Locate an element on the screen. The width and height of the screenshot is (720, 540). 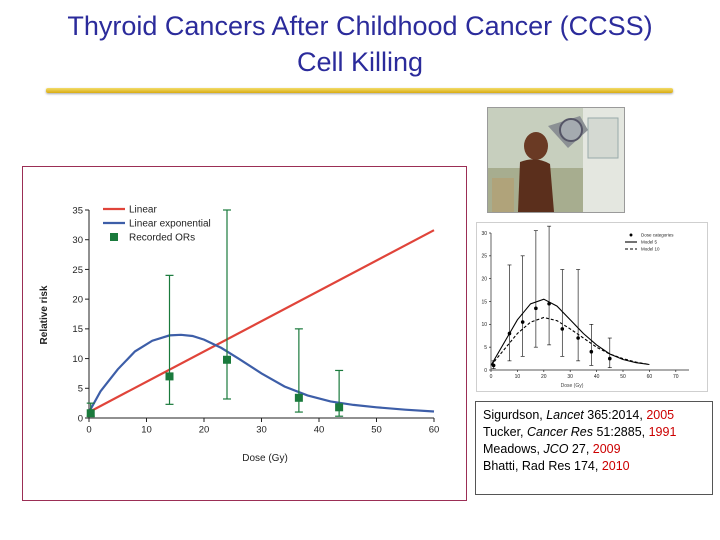
mini-x-tick-label: 50 is located at coordinates (623, 377).